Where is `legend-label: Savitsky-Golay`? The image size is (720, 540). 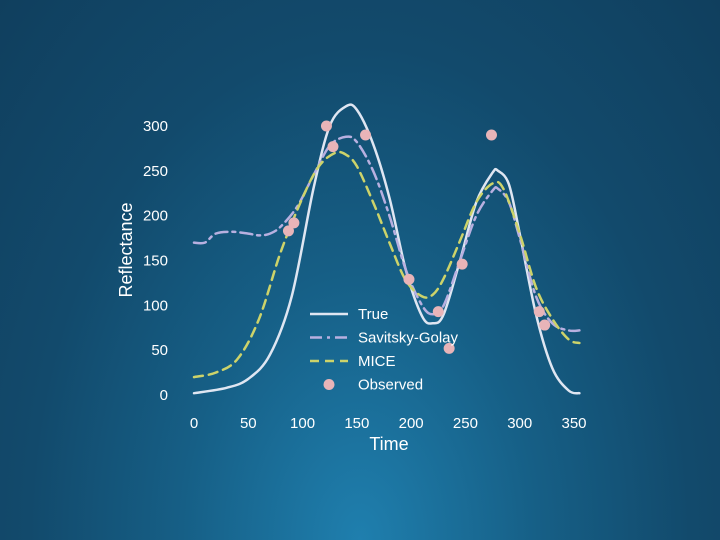 legend-label: Savitsky-Golay is located at coordinates (408, 338).